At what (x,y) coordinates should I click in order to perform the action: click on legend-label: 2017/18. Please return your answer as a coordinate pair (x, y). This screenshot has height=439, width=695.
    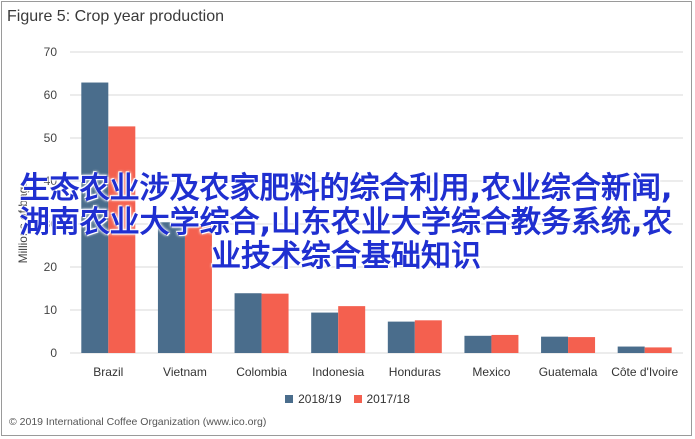
    Looking at the image, I should click on (388, 399).